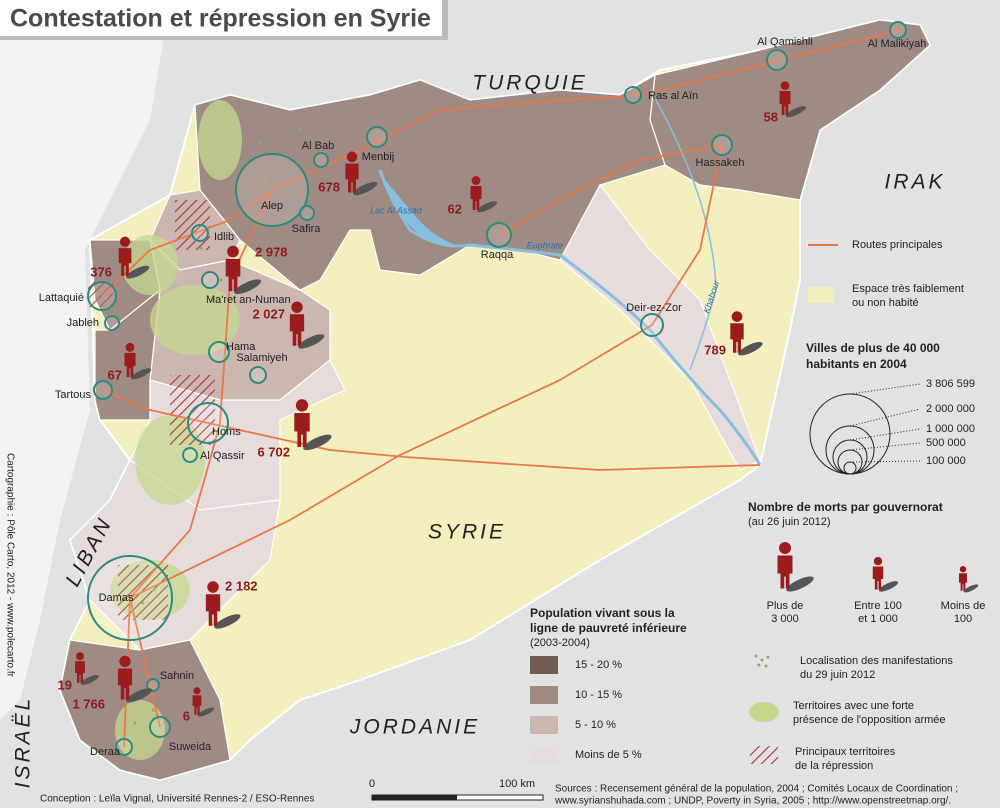 The width and height of the screenshot is (1000, 808). What do you see at coordinates (221, 18) in the screenshot?
I see `title-box` at bounding box center [221, 18].